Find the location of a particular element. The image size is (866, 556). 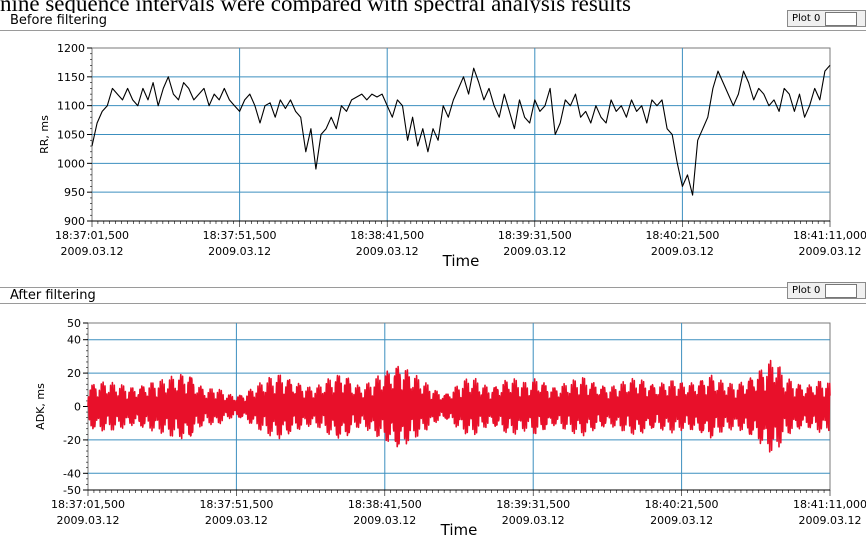

y-tick-label: 950 is located at coordinates (74, 192).